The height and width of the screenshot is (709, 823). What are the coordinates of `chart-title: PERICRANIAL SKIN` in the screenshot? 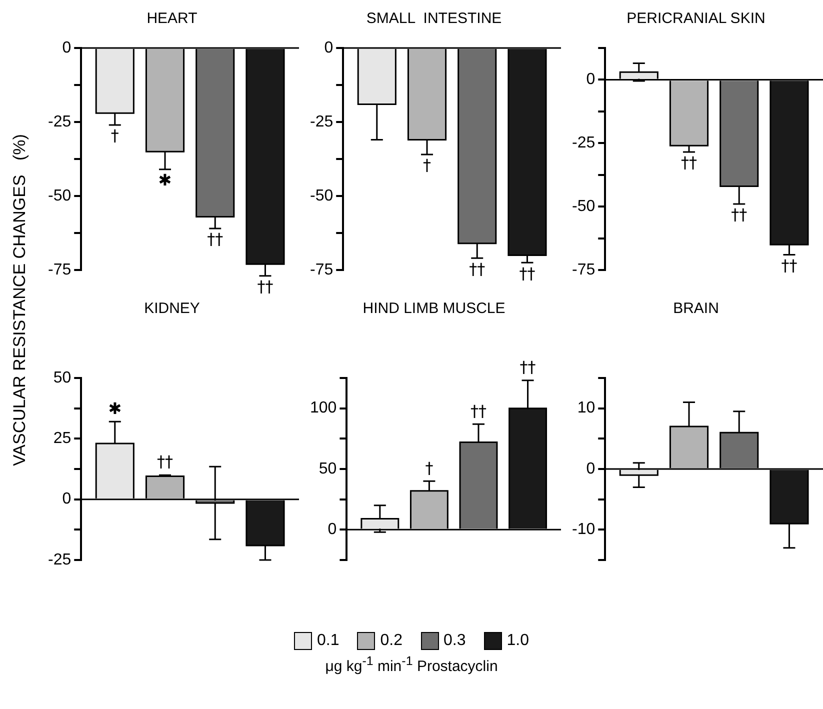 It's located at (696, 19).